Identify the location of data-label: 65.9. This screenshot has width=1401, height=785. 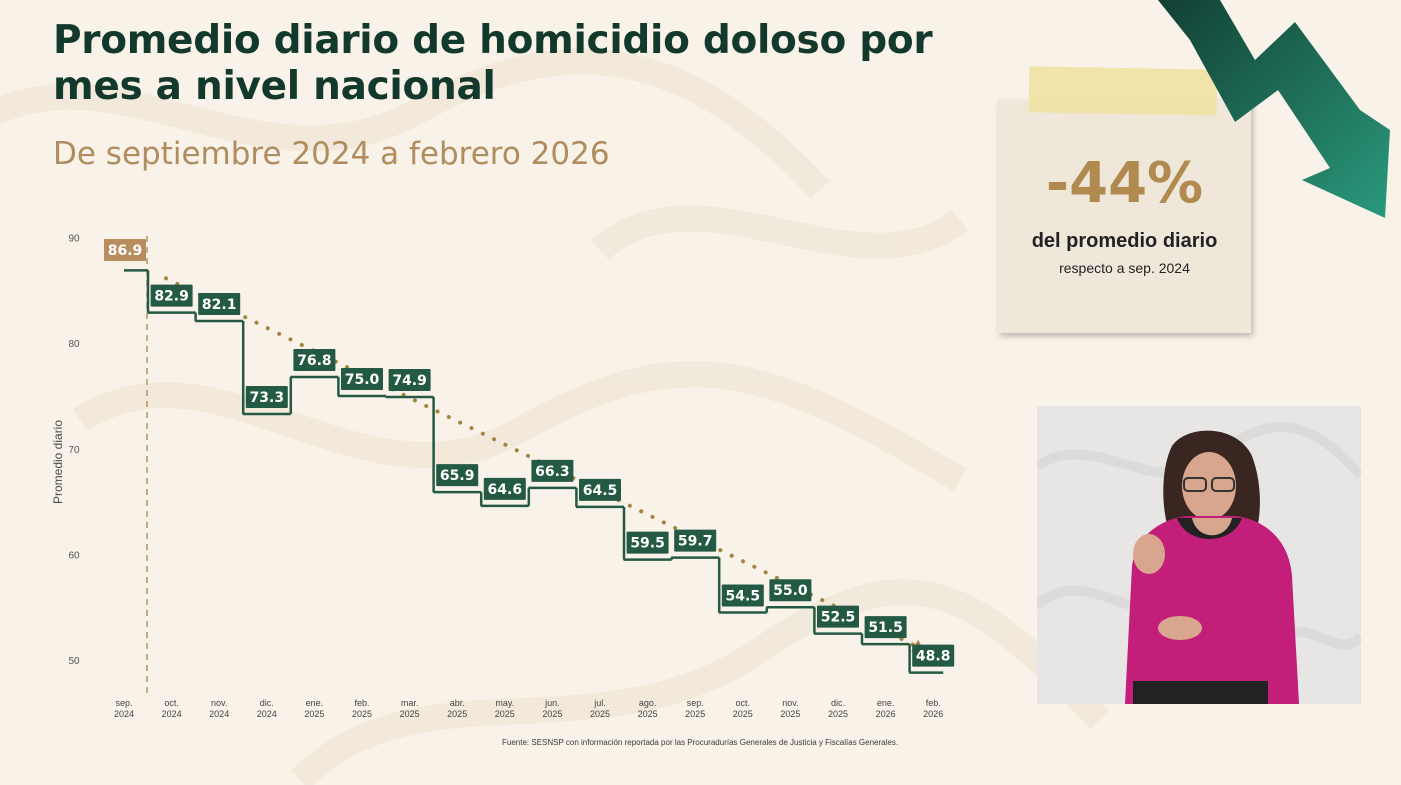
(457, 476).